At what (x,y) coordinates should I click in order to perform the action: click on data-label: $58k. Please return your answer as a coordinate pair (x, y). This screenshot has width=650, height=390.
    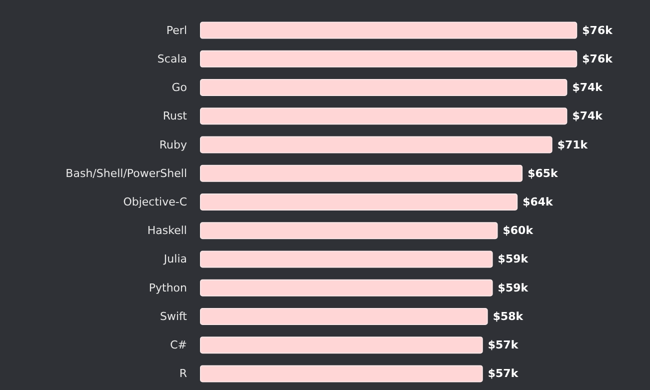
    Looking at the image, I should click on (508, 316).